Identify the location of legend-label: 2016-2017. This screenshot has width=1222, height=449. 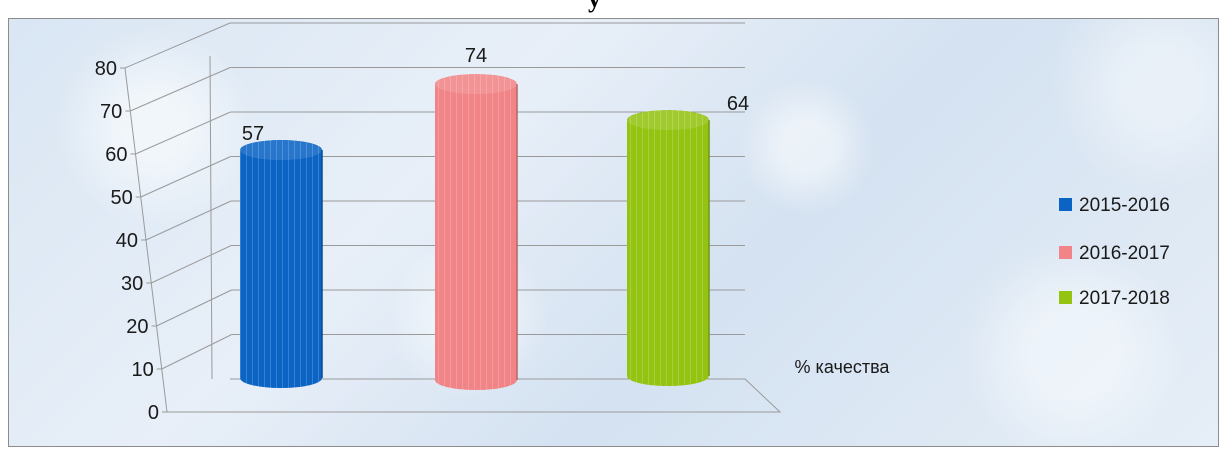
(1124, 253).